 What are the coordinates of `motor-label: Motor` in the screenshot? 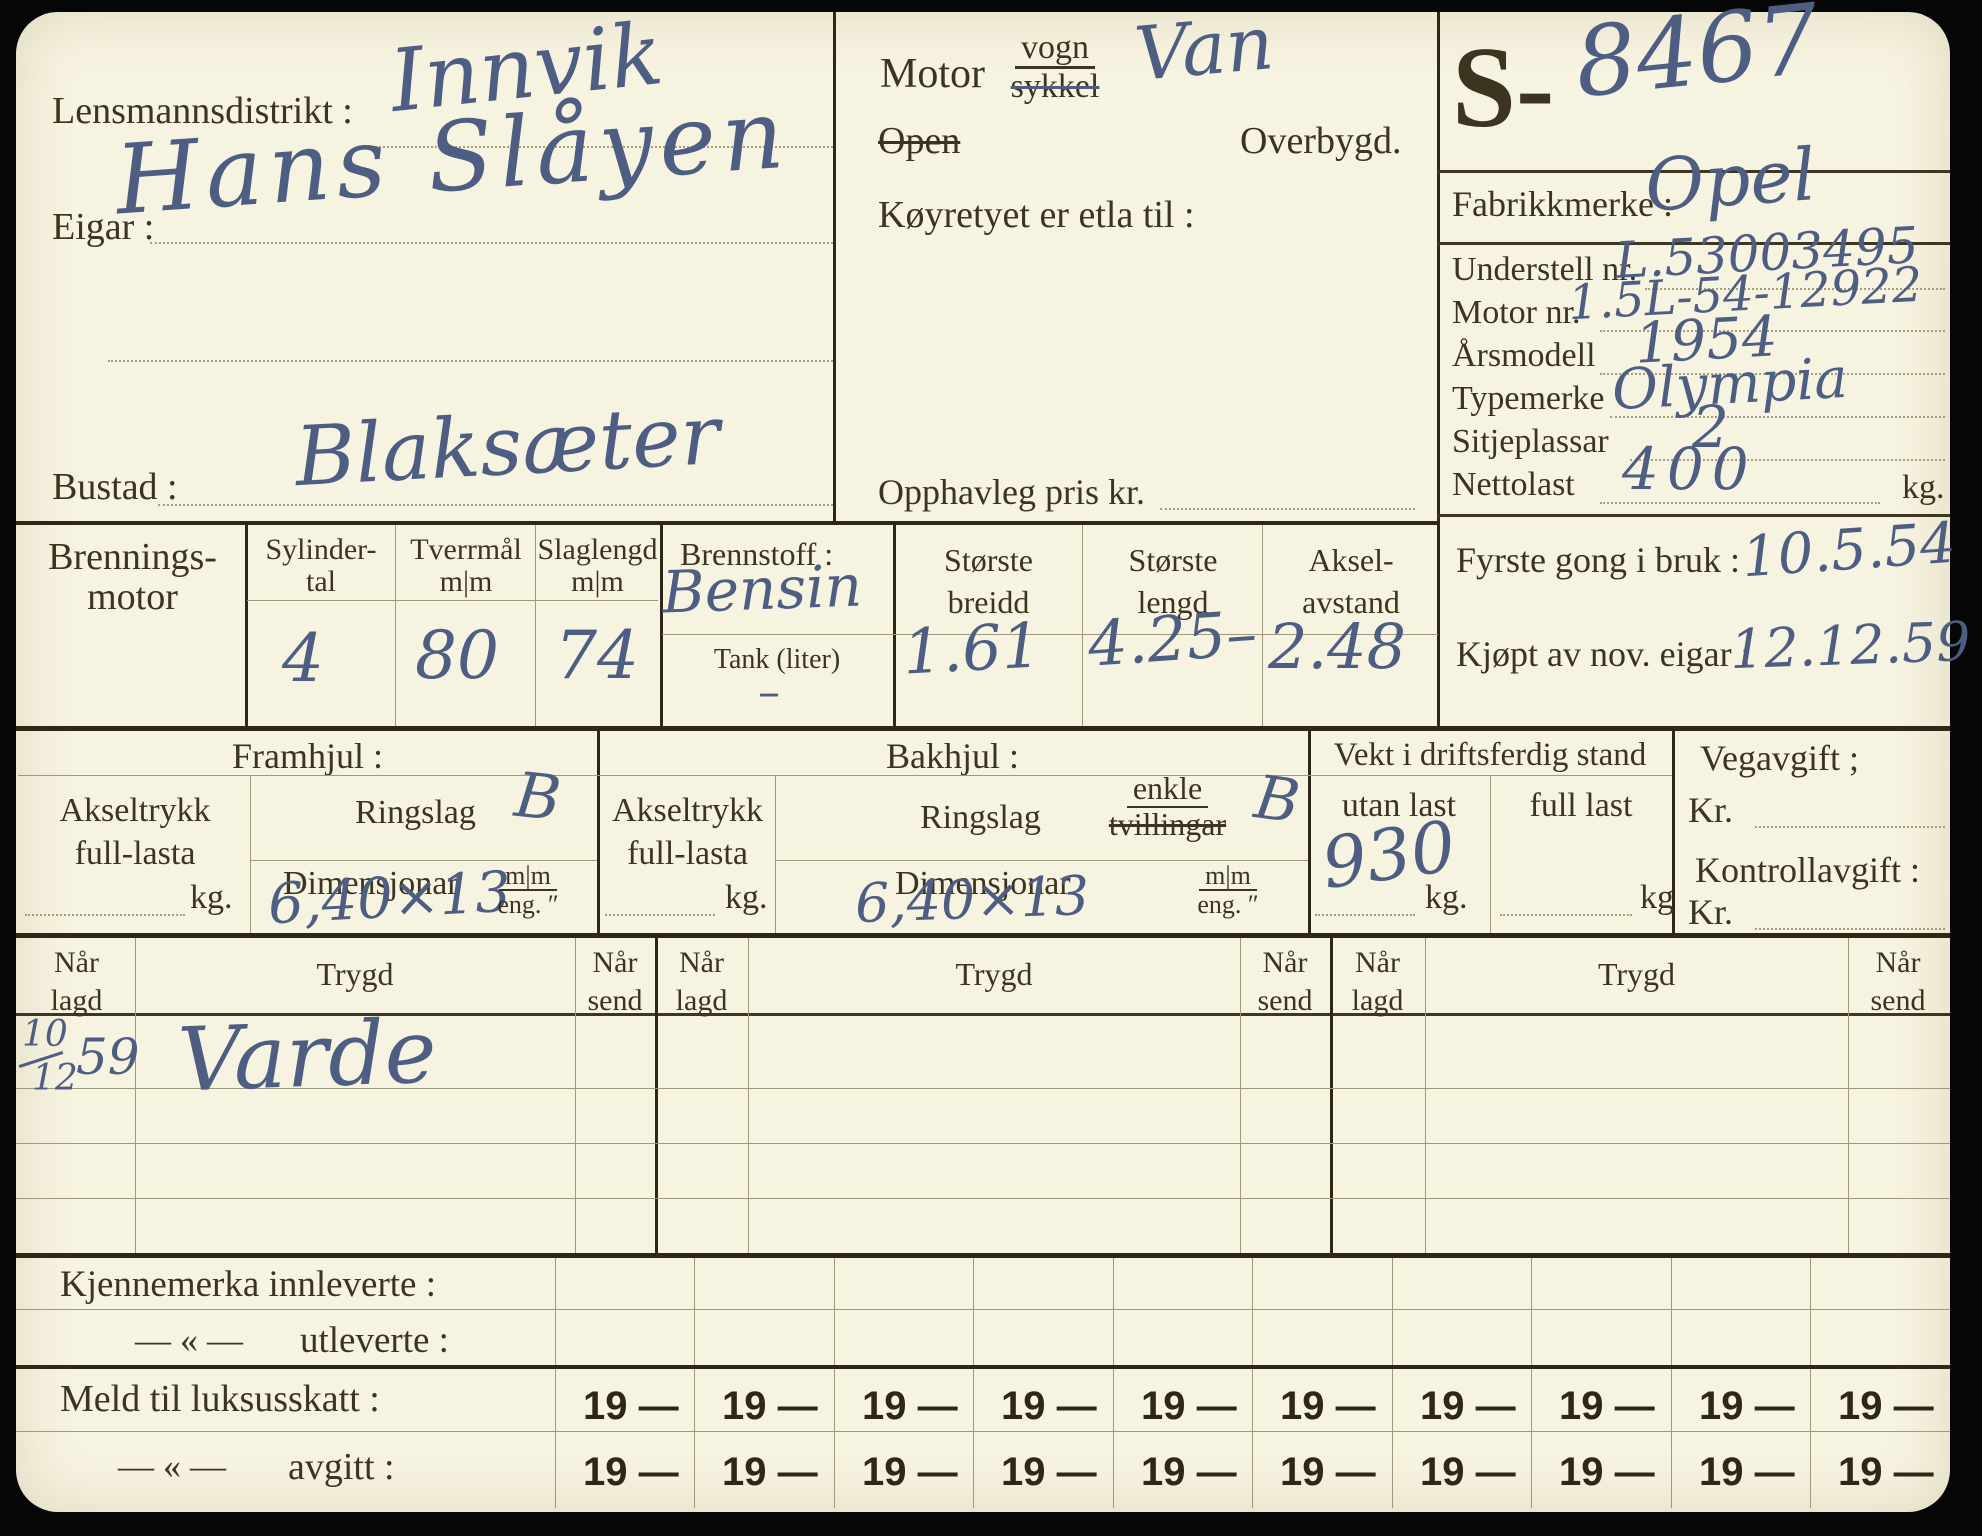 It's located at (932, 74).